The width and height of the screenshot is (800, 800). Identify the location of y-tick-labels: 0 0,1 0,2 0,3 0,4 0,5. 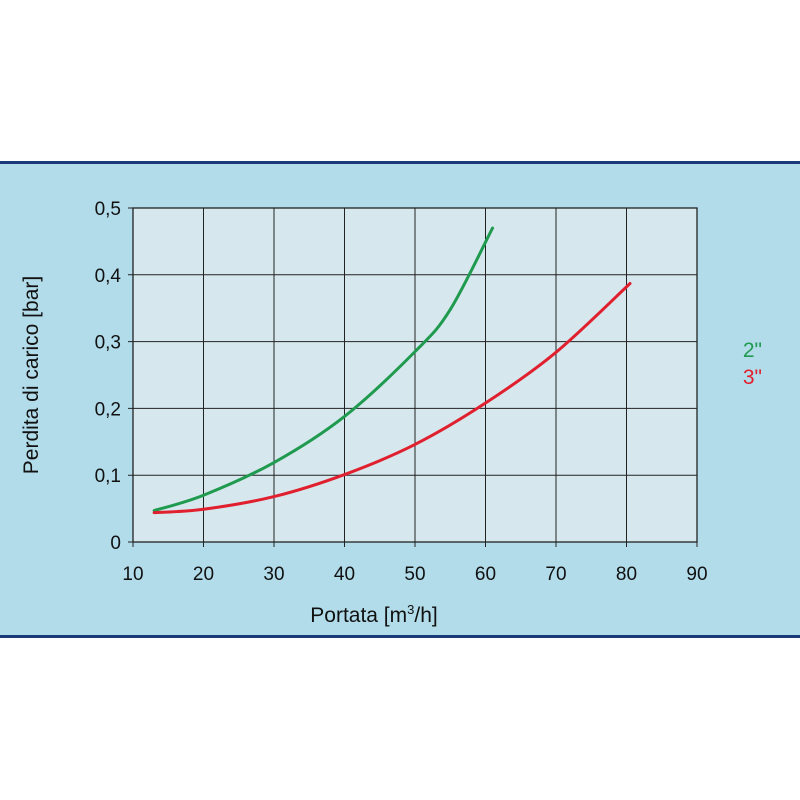
(108, 376).